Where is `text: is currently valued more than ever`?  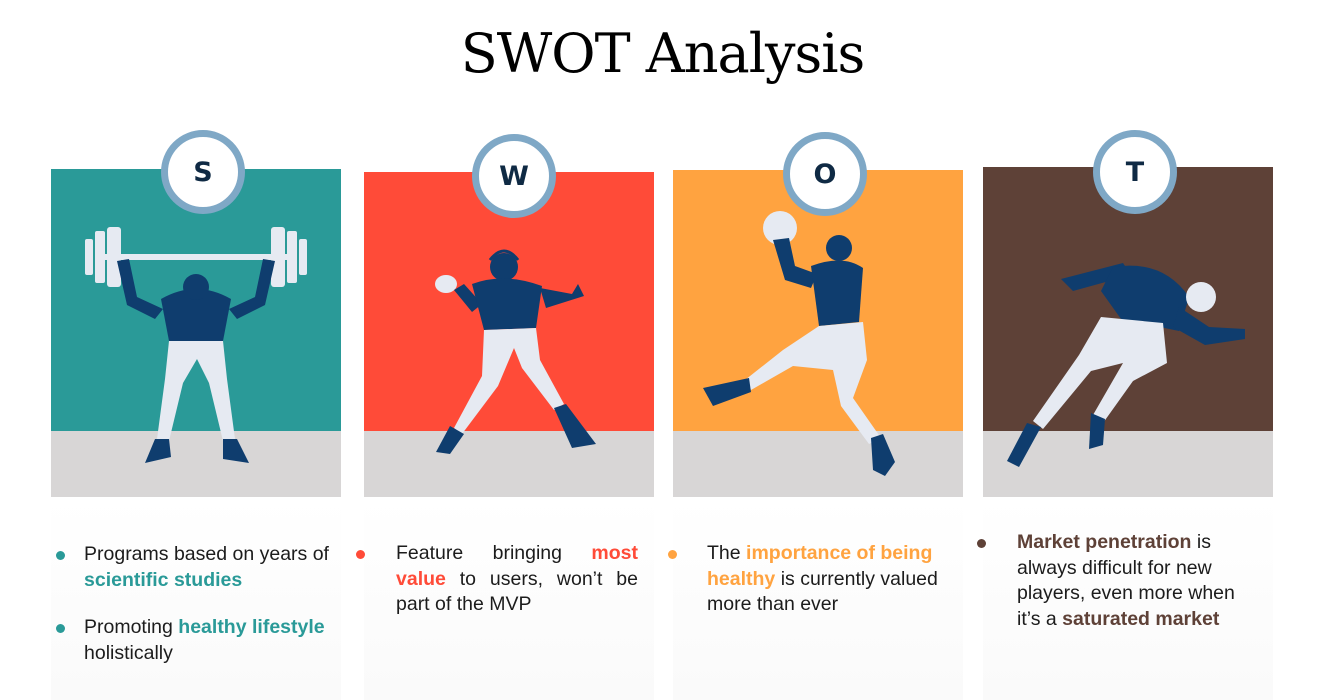 text: is currently valued more than ever is located at coordinates (822, 591).